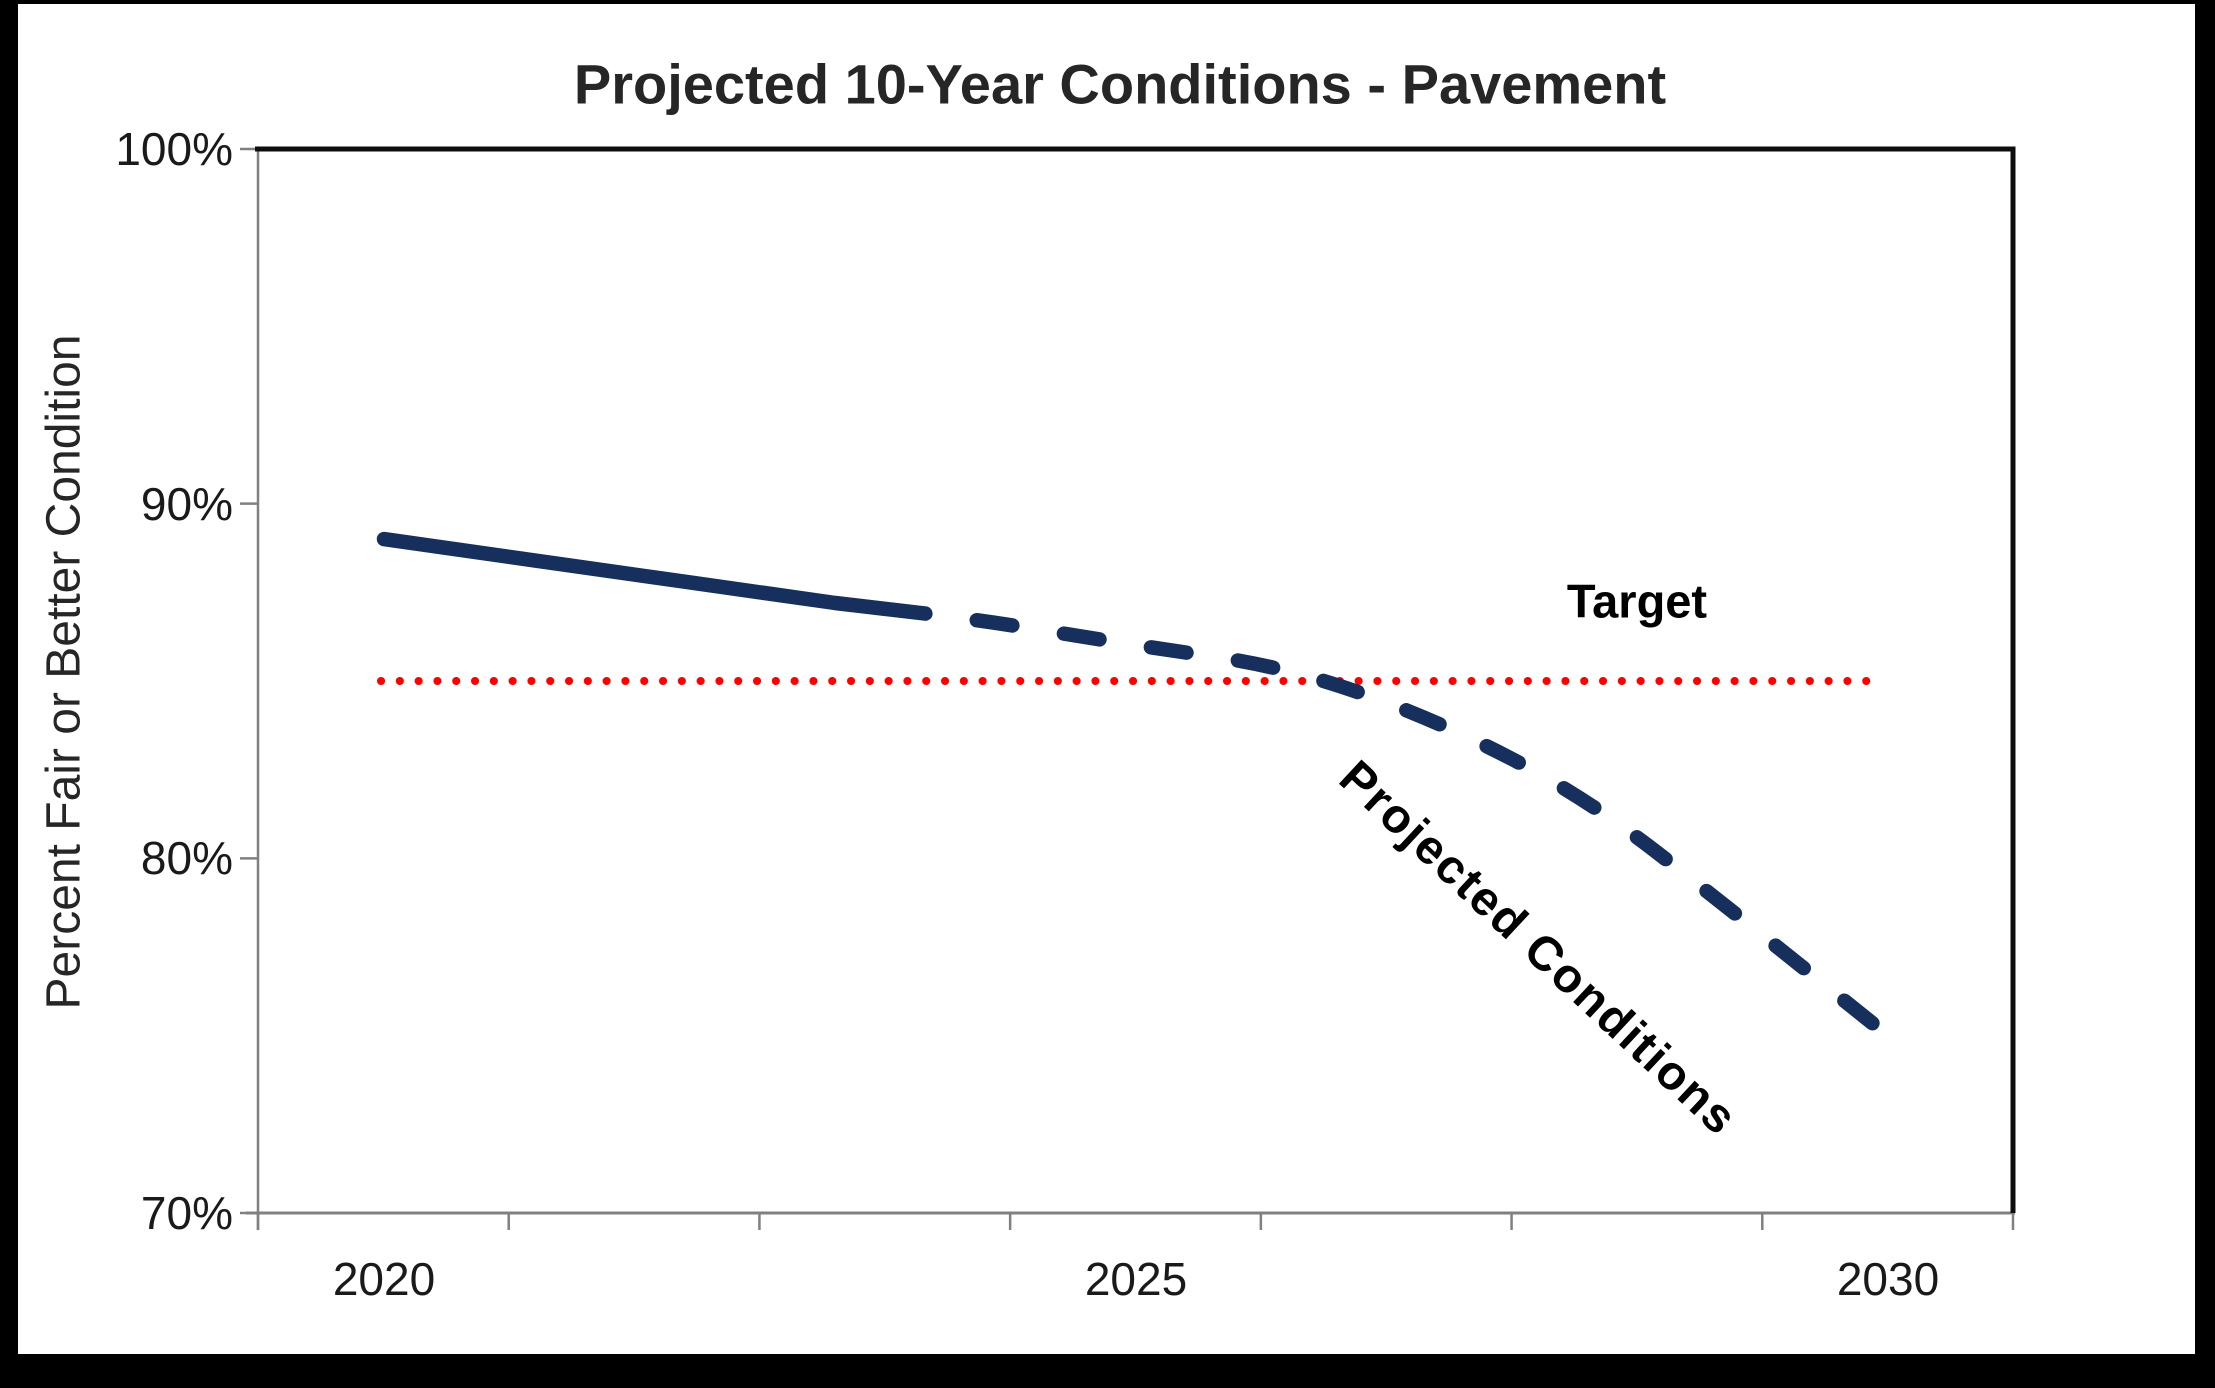 The image size is (2215, 1388). What do you see at coordinates (186, 503) in the screenshot?
I see `y-tick-label-90: 90%` at bounding box center [186, 503].